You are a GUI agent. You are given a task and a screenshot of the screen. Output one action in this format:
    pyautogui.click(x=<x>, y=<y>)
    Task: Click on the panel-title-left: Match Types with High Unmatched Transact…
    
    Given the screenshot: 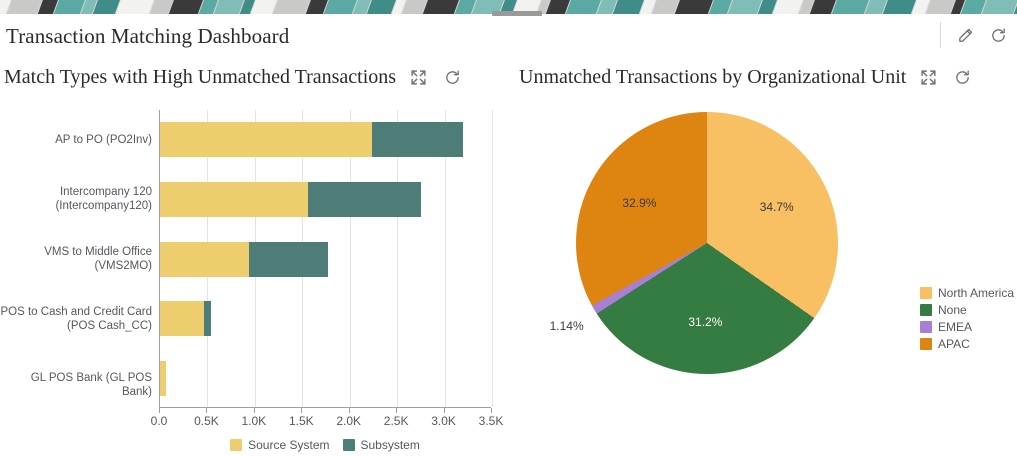 What is the action you would take?
    pyautogui.click(x=200, y=76)
    